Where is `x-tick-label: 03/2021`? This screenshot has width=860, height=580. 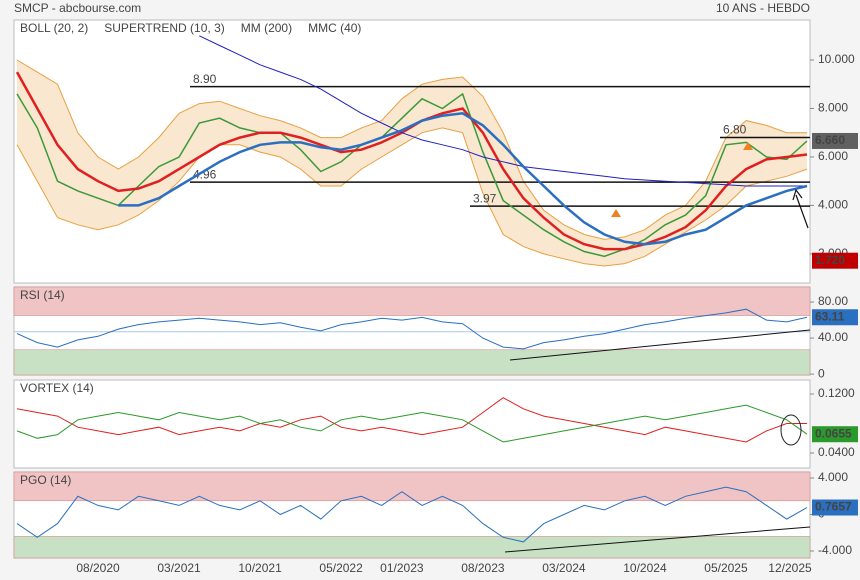
x-tick-label: 03/2021 is located at coordinates (179, 568).